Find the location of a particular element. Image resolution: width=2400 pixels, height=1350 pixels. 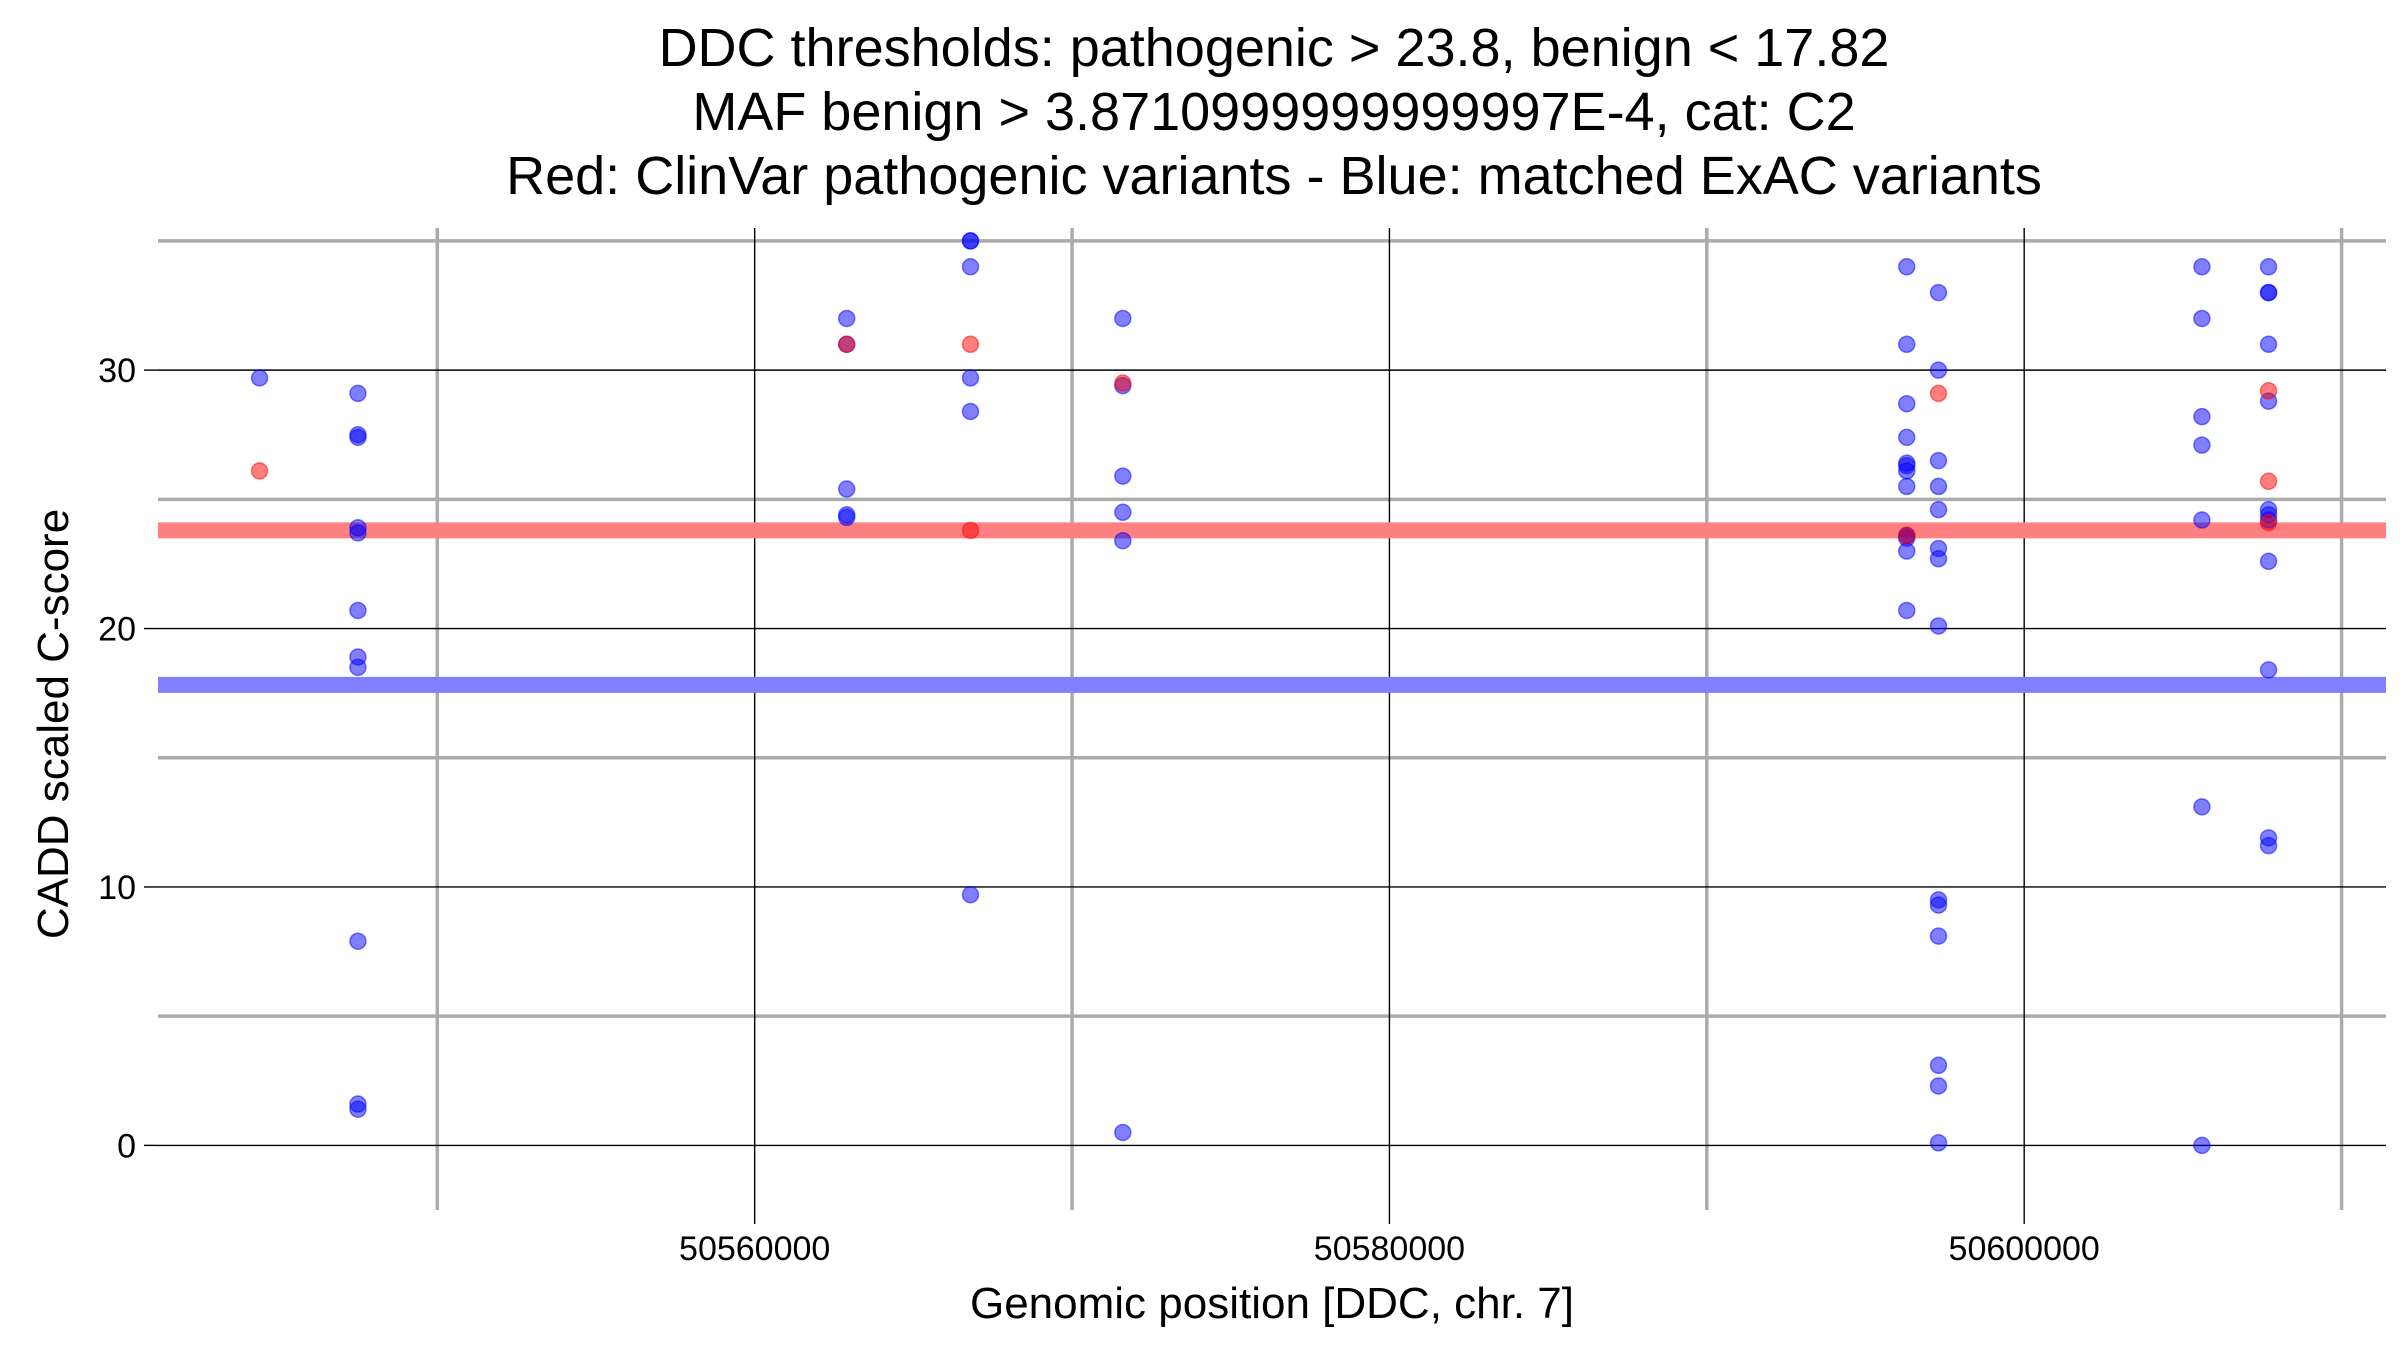

y-tick-label: 20 is located at coordinates (117, 630).